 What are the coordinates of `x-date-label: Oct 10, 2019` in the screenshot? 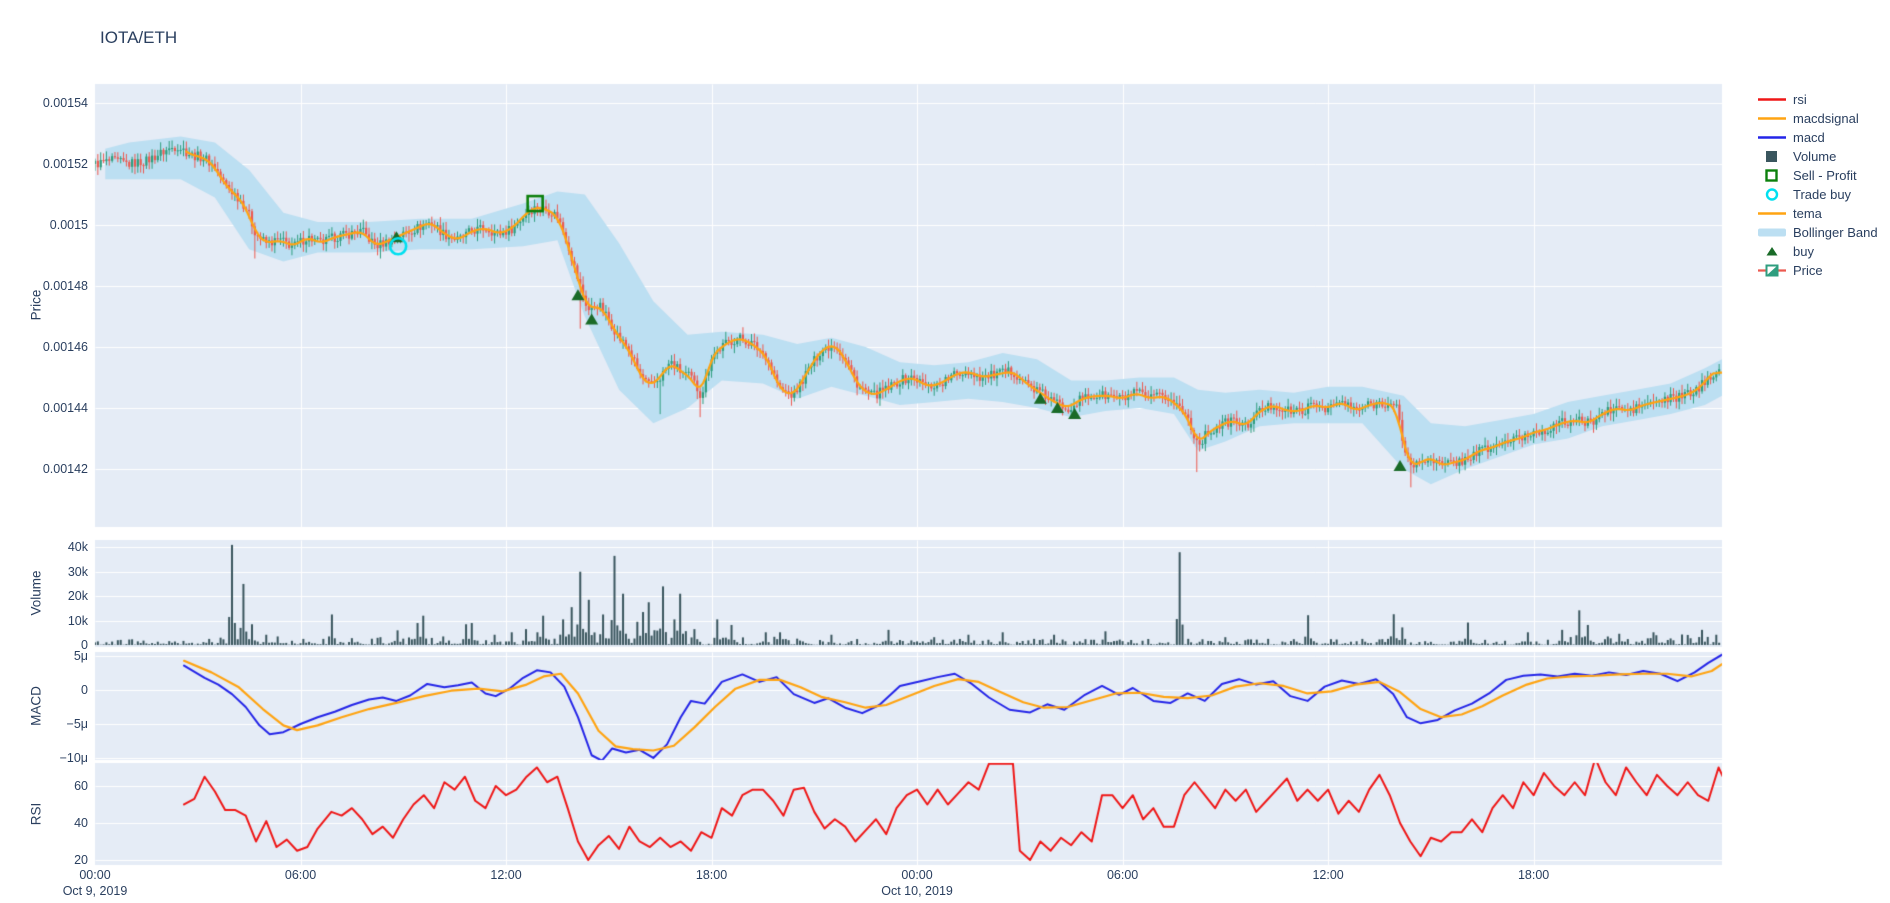 It's located at (917, 891).